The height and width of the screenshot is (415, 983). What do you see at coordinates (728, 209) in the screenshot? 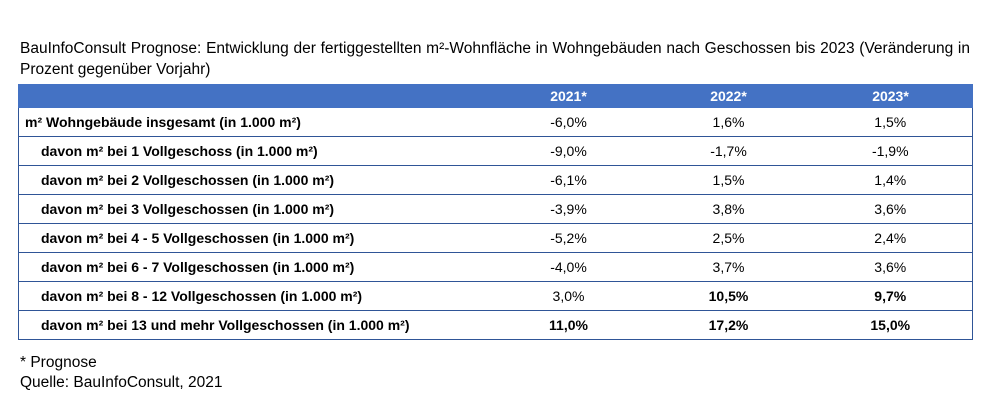
I see `value-cell: 3,8%` at bounding box center [728, 209].